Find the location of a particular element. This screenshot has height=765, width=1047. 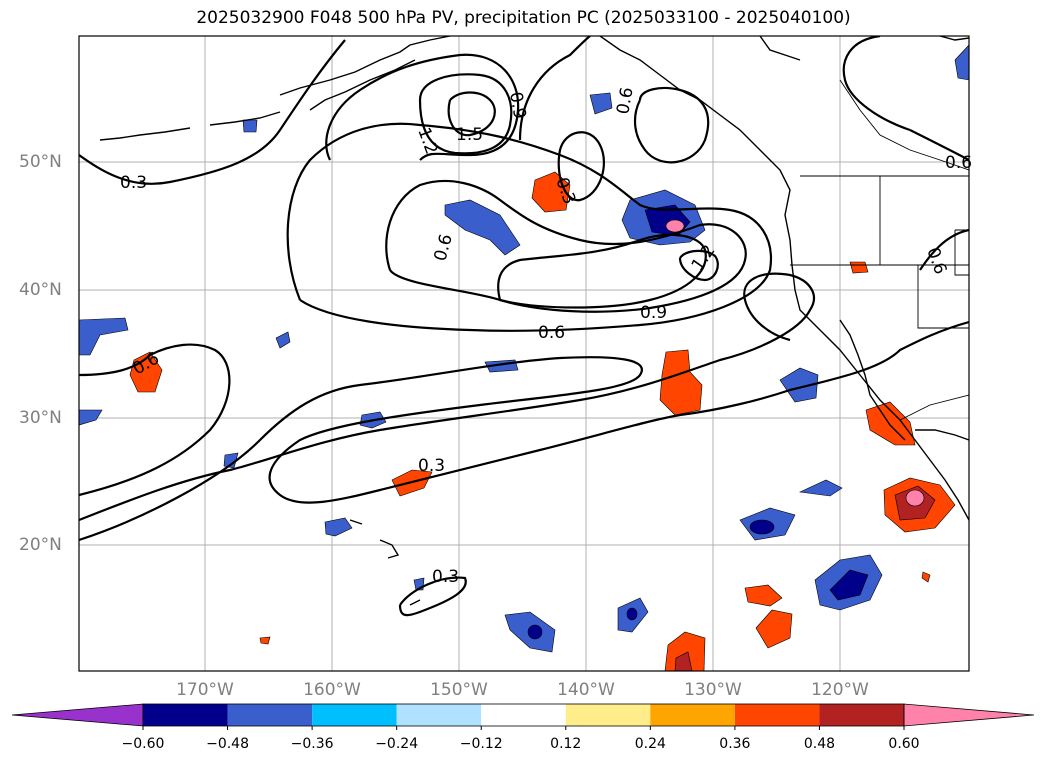

colorbar-tick-label: −0.36 is located at coordinates (312, 744).